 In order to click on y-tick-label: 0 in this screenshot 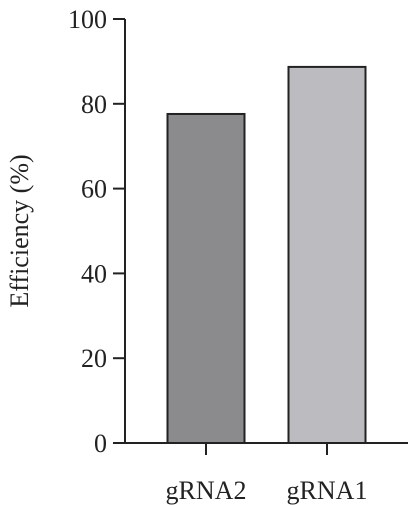, I will do `click(100, 443)`.